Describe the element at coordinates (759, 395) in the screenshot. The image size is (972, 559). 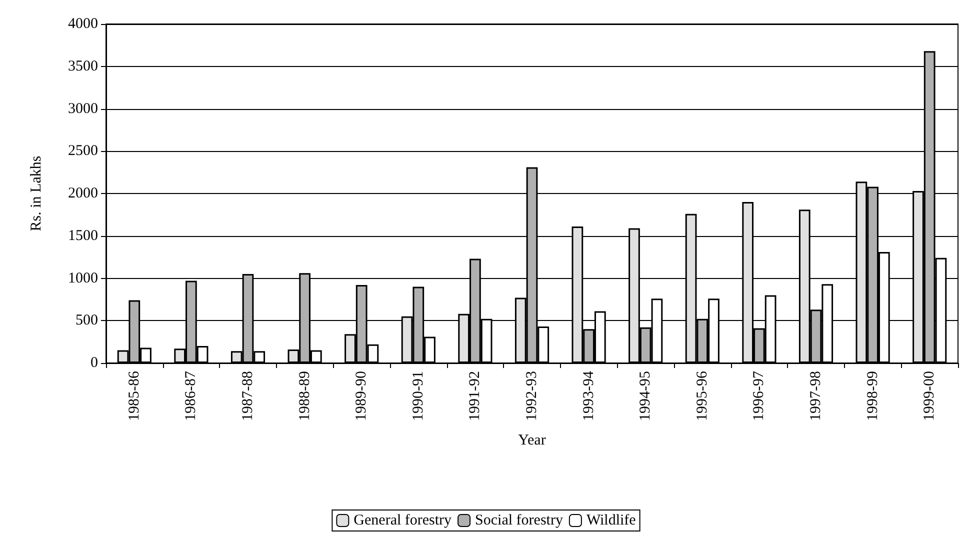
I see `x-tick-label: 1996-97` at that location.